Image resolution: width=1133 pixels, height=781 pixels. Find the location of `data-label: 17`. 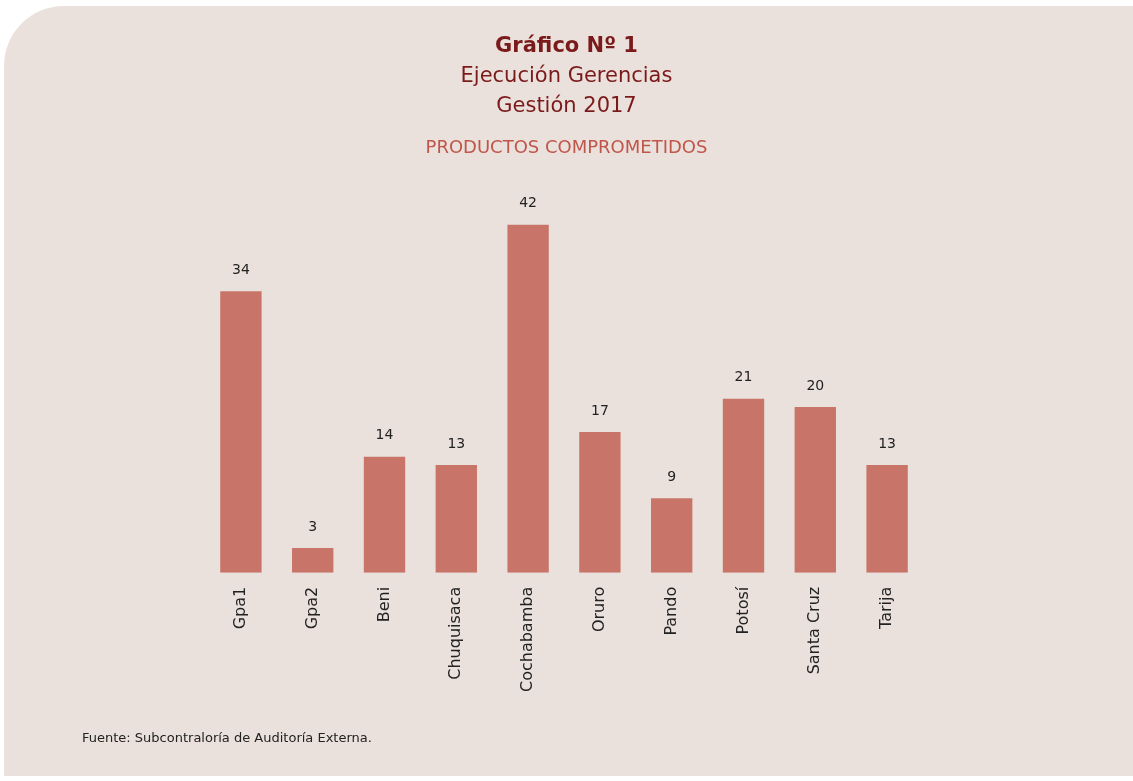

data-label: 17 is located at coordinates (599, 409).